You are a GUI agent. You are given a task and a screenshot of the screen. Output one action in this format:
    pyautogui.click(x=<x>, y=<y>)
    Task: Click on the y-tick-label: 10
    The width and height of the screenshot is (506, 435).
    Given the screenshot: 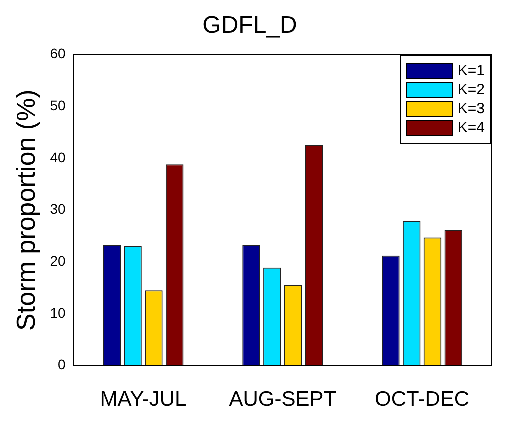 What is the action you would take?
    pyautogui.click(x=58, y=312)
    